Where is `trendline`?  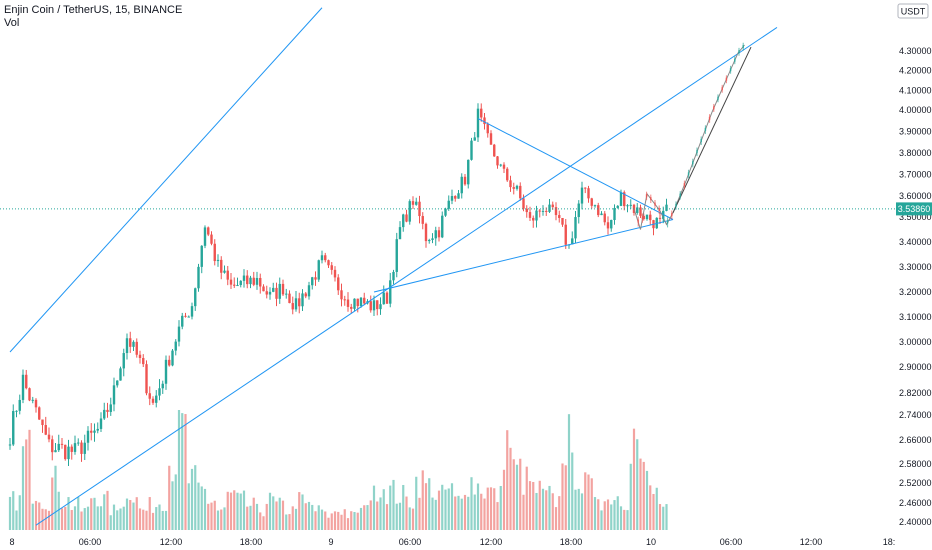 trendline is located at coordinates (523, 256).